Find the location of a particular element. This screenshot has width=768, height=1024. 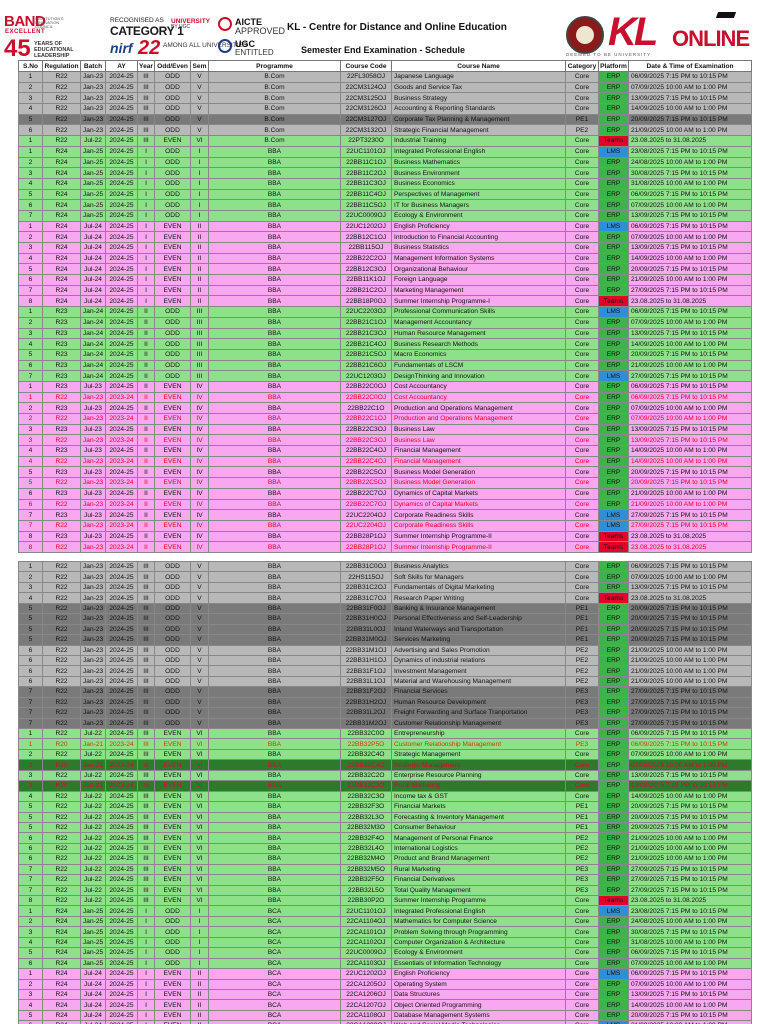

column-header-programme: Programme is located at coordinates (274, 66).